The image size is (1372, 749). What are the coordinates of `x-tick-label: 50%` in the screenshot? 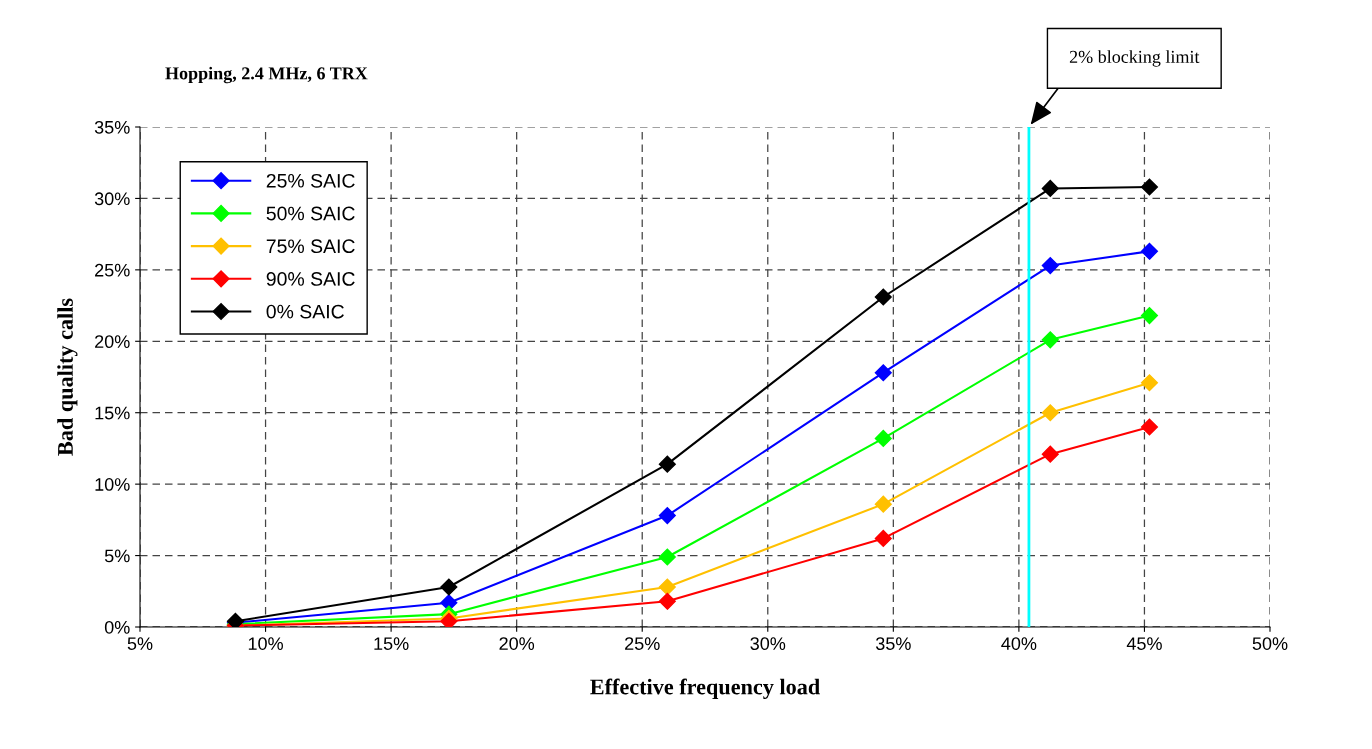 It's located at (1270, 643).